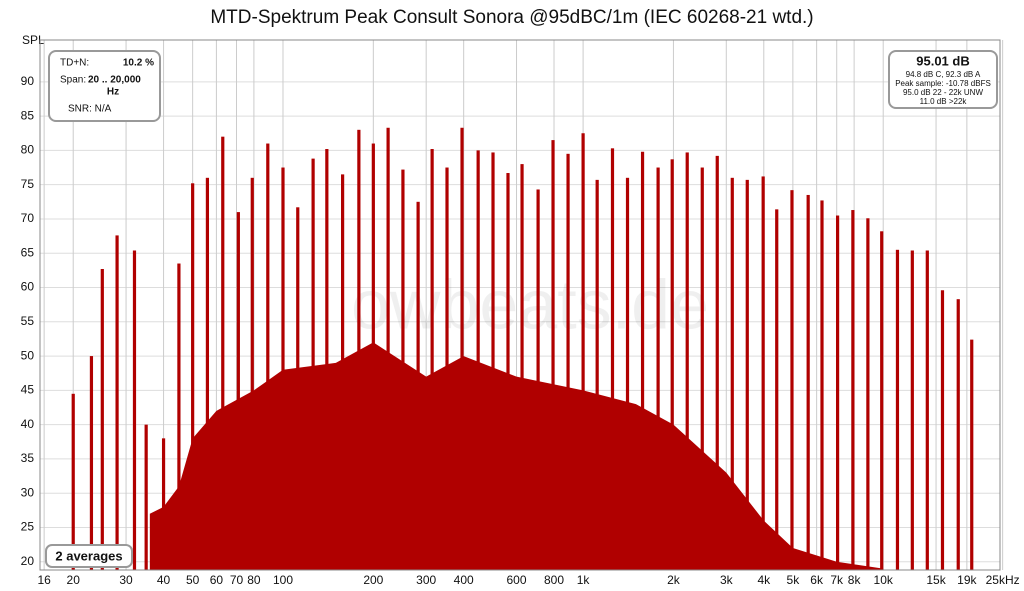 This screenshot has height=591, width=1024. I want to click on x-tick-label: 3k, so click(727, 580).